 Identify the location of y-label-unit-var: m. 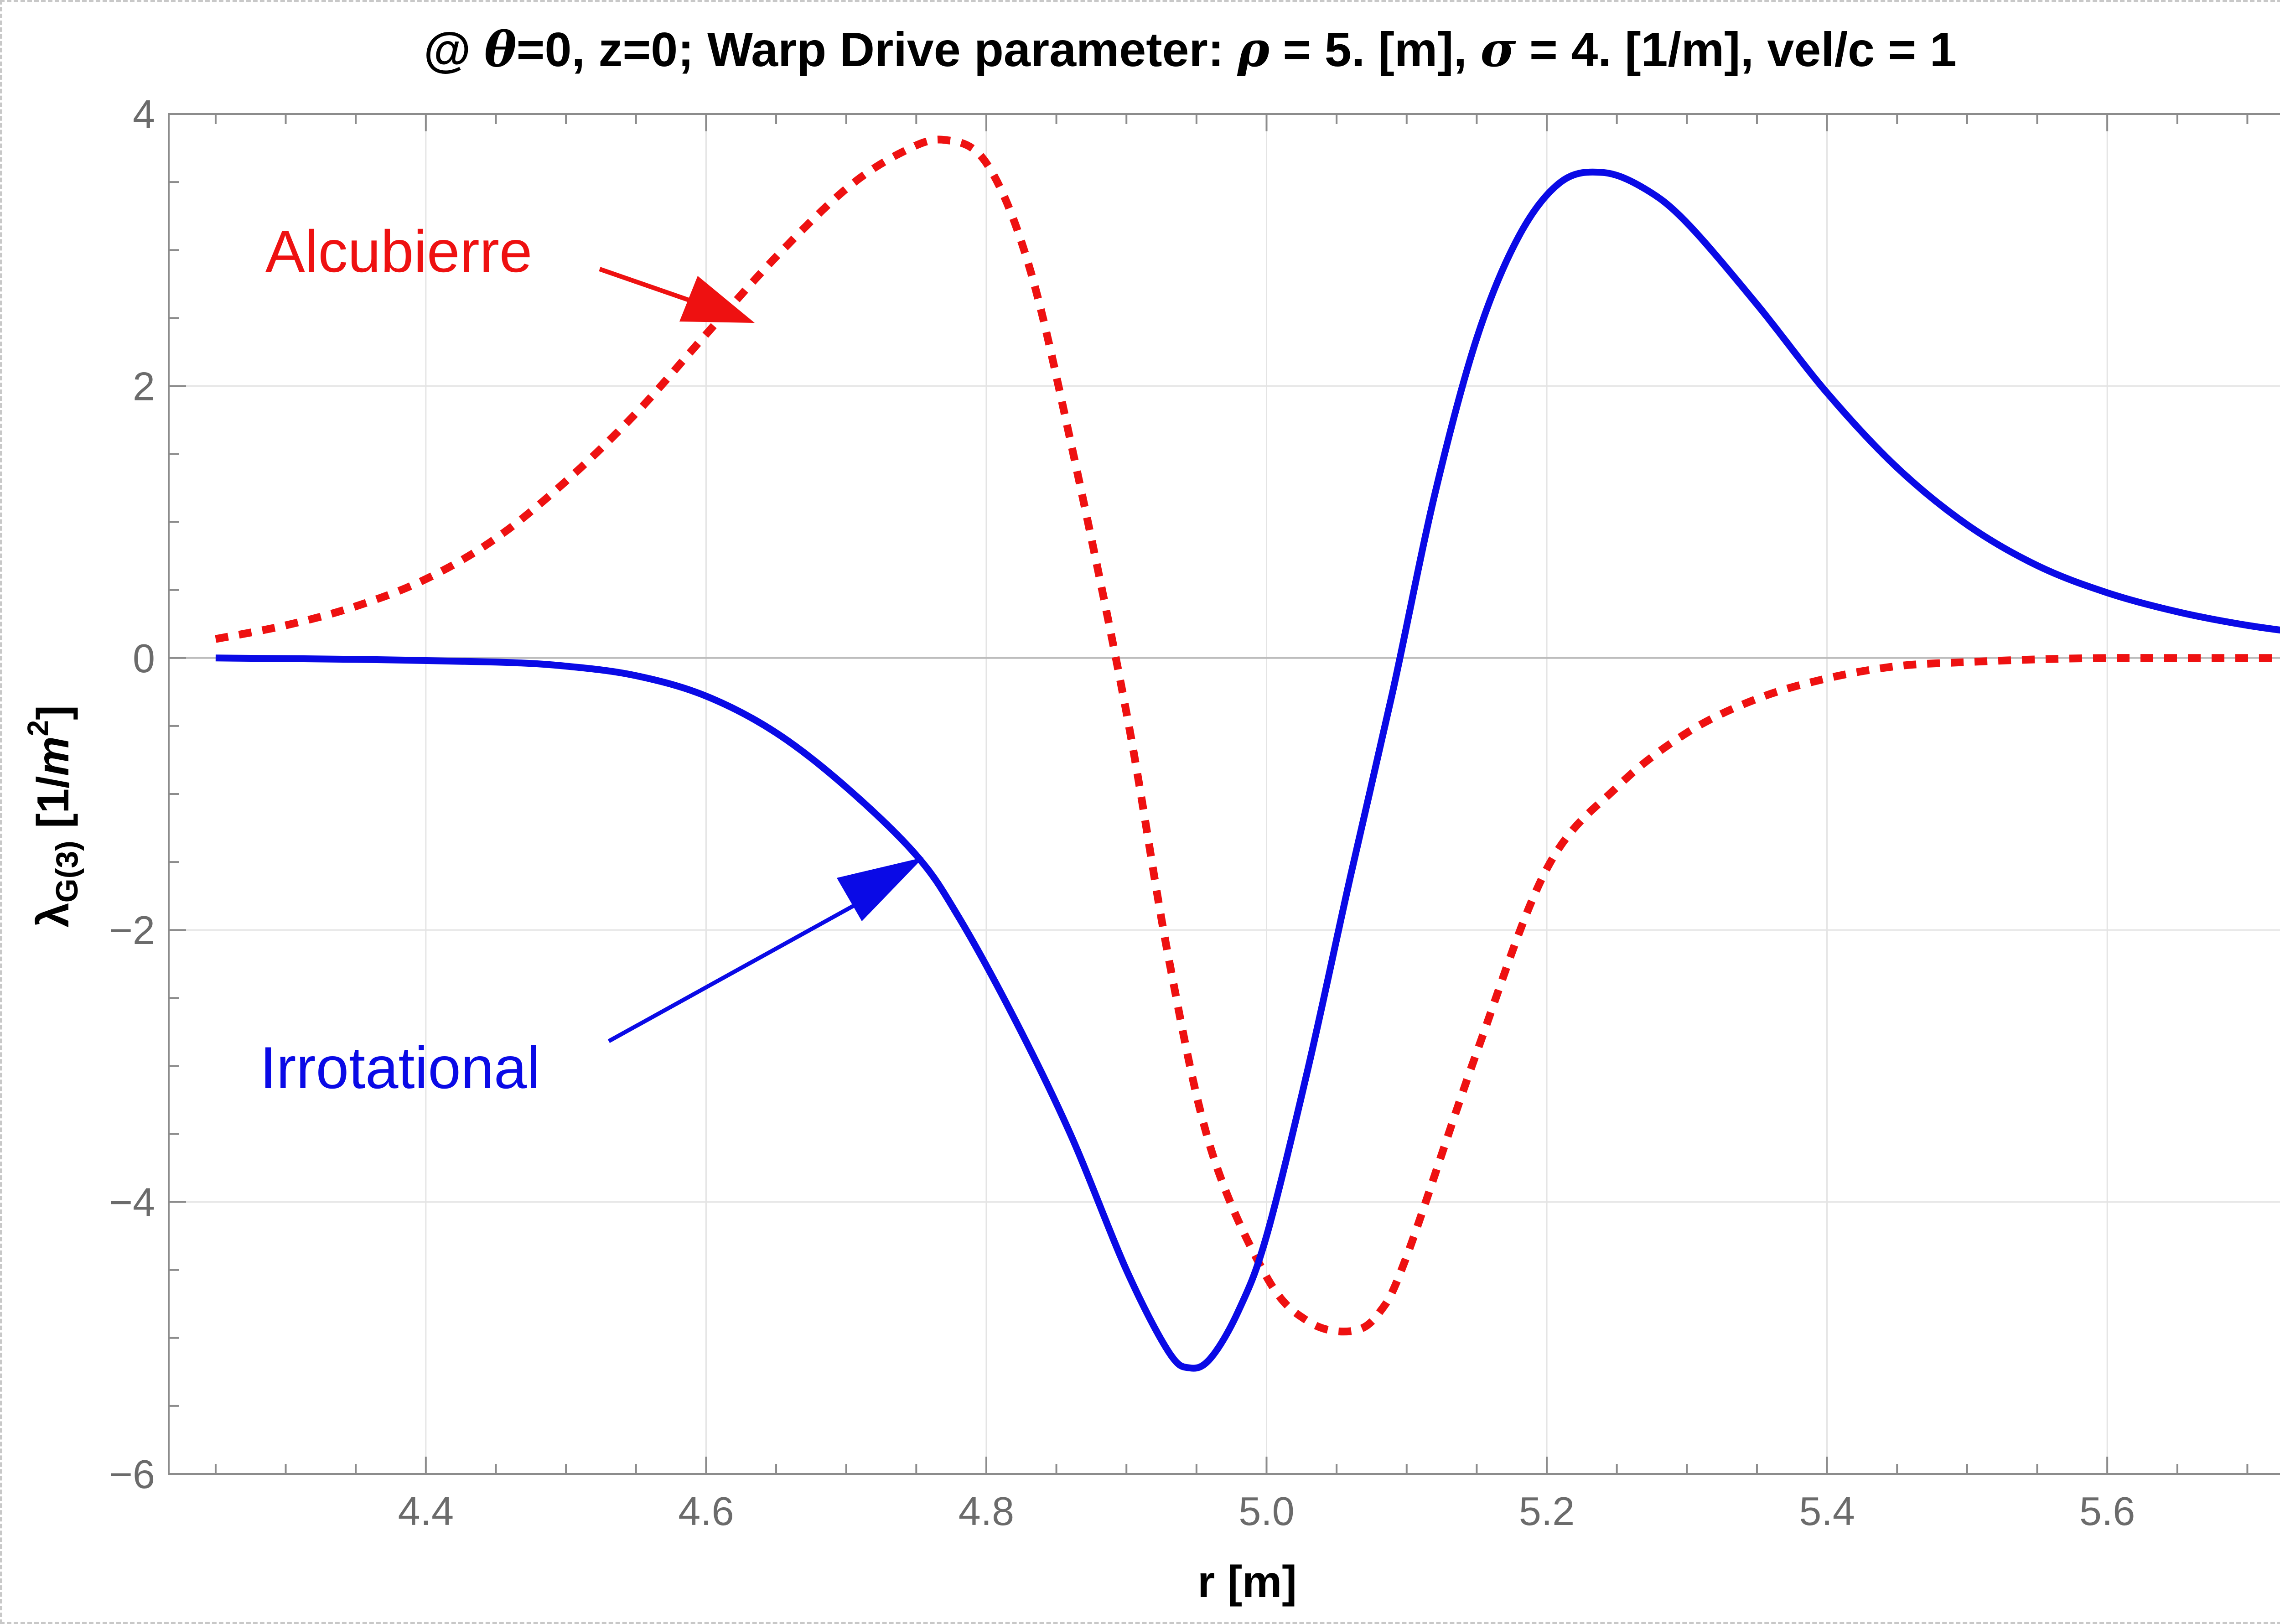
(53, 756).